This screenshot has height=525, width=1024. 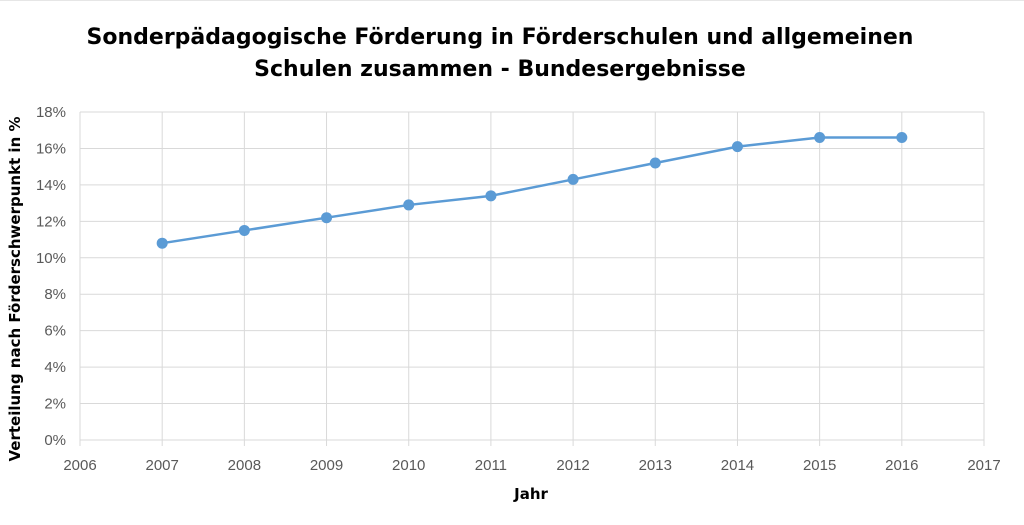 I want to click on x-tick-label: 2006, so click(x=79, y=465).